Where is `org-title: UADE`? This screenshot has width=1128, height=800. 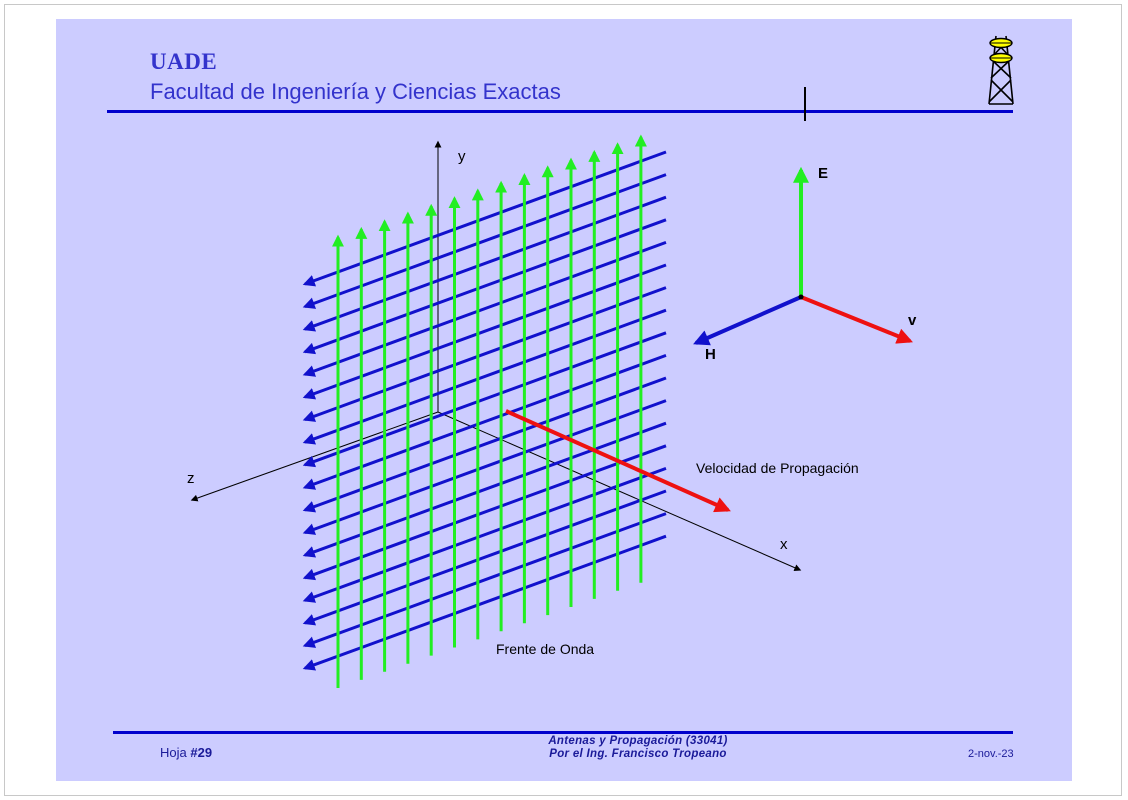
org-title: UADE is located at coordinates (184, 61).